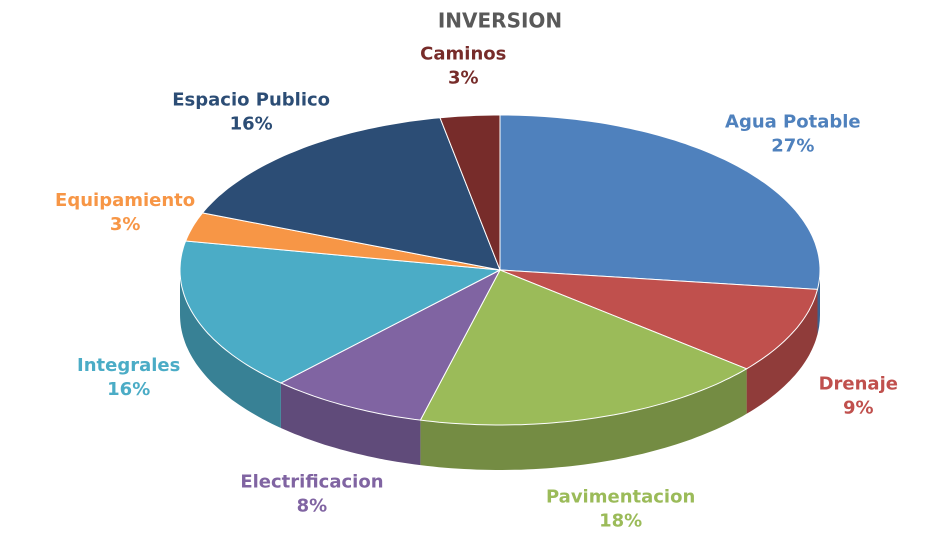 The height and width of the screenshot is (556, 925). What do you see at coordinates (858, 407) in the screenshot?
I see `slice-value-label: 9%` at bounding box center [858, 407].